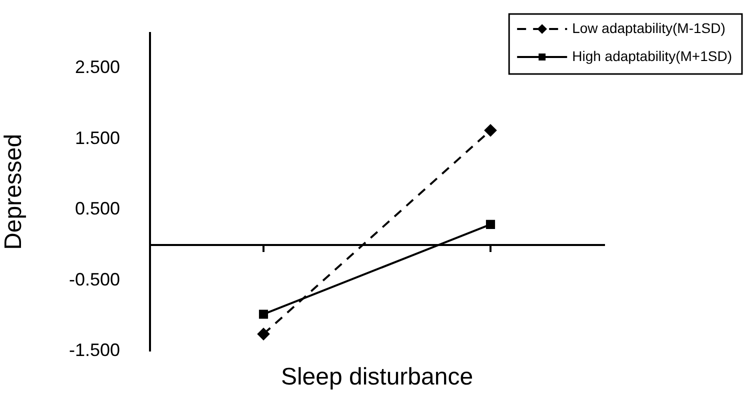 Image resolution: width=744 pixels, height=397 pixels. Describe the element at coordinates (94, 350) in the screenshot. I see `y-tick-label: -1.500` at that location.